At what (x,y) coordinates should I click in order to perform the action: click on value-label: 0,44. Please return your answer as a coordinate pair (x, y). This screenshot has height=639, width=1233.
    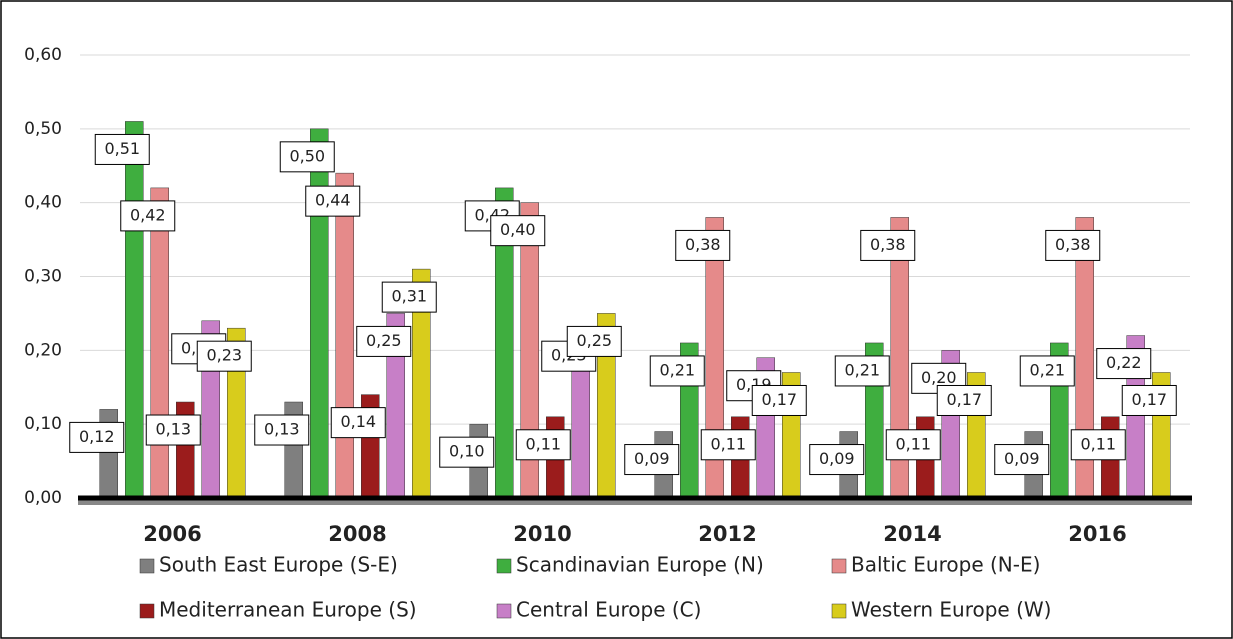
    Looking at the image, I should click on (333, 200).